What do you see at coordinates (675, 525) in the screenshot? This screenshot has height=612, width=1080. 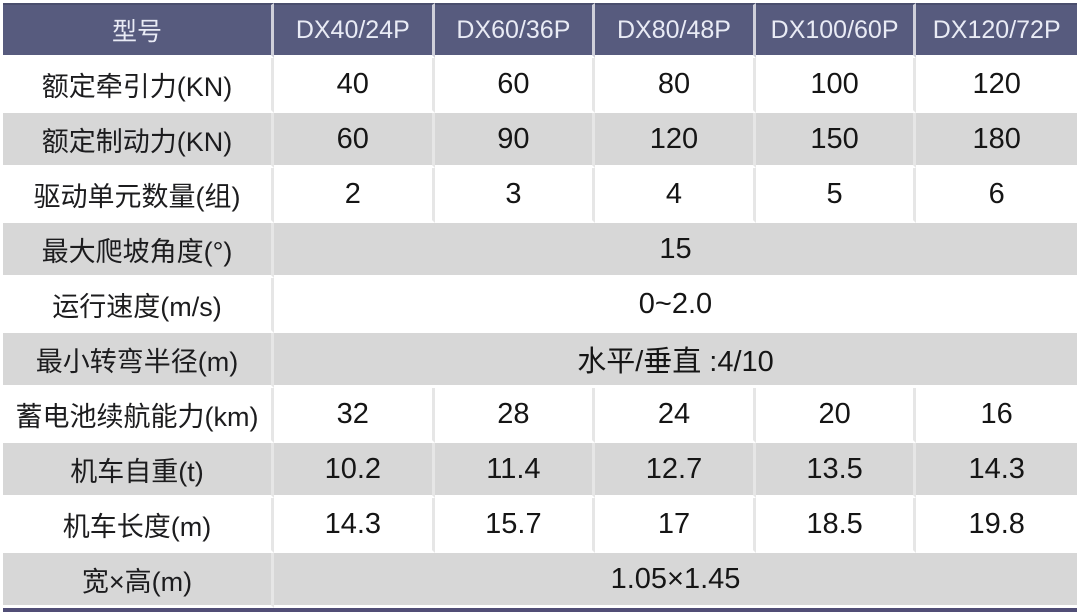 I see `cell-value: 17` at bounding box center [675, 525].